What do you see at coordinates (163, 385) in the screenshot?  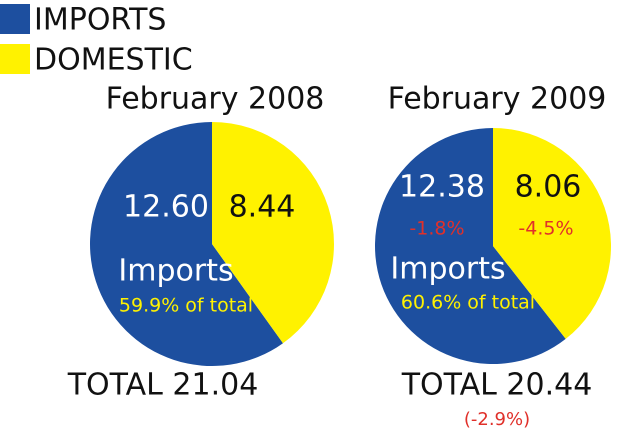 I see `total-label: TOTAL 21.04` at bounding box center [163, 385].